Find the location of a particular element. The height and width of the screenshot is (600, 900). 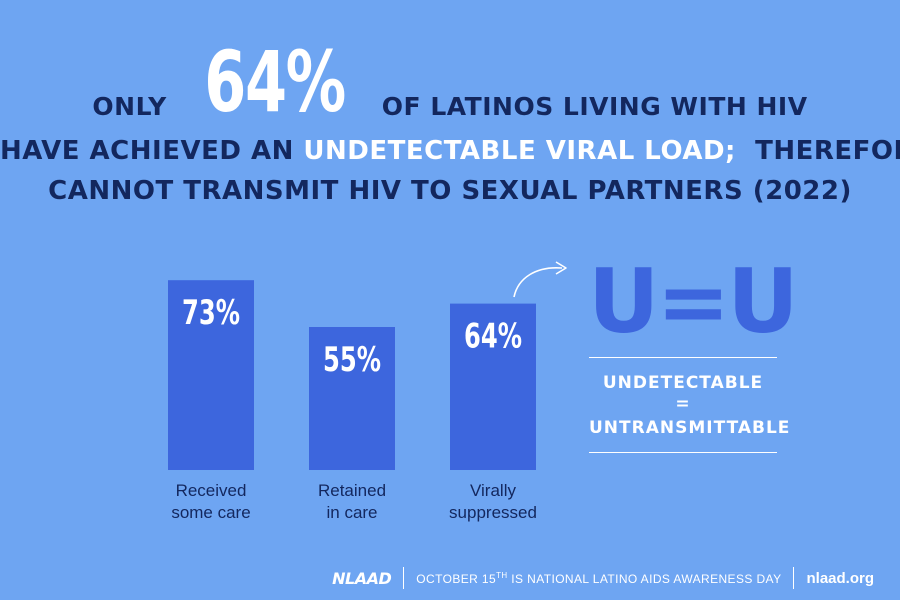

bar-value-label-0: 73% is located at coordinates (211, 313).